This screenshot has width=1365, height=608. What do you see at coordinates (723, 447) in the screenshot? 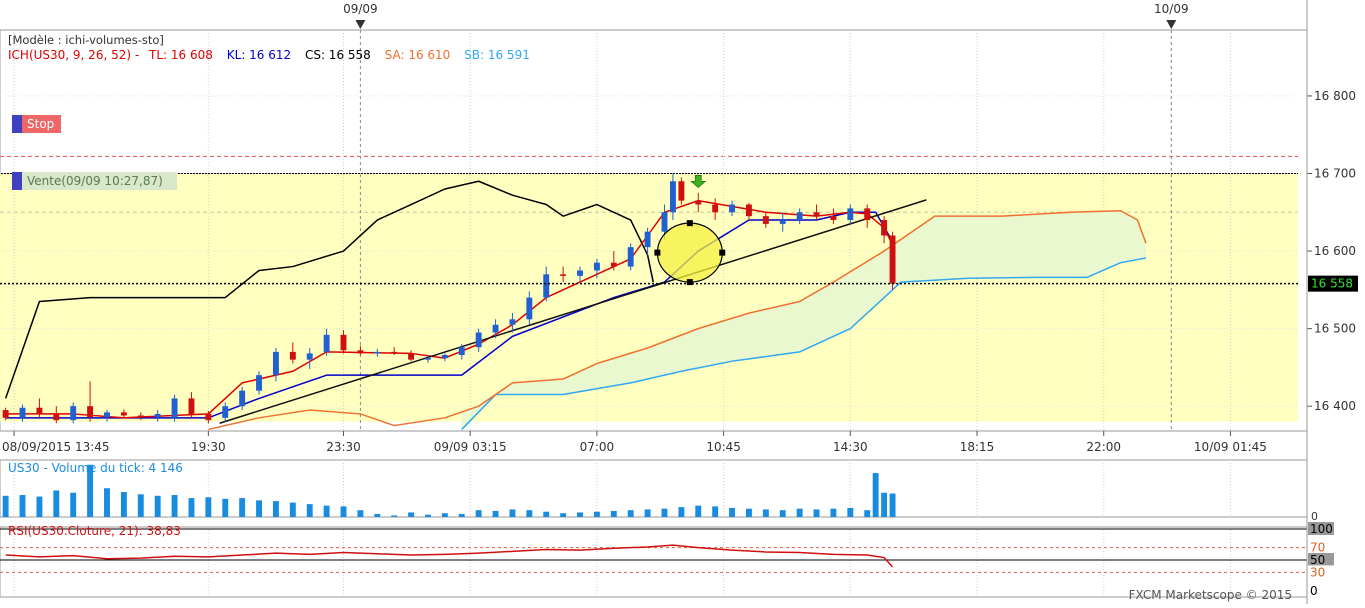
I see `time-tick-label: 10:45` at bounding box center [723, 447].